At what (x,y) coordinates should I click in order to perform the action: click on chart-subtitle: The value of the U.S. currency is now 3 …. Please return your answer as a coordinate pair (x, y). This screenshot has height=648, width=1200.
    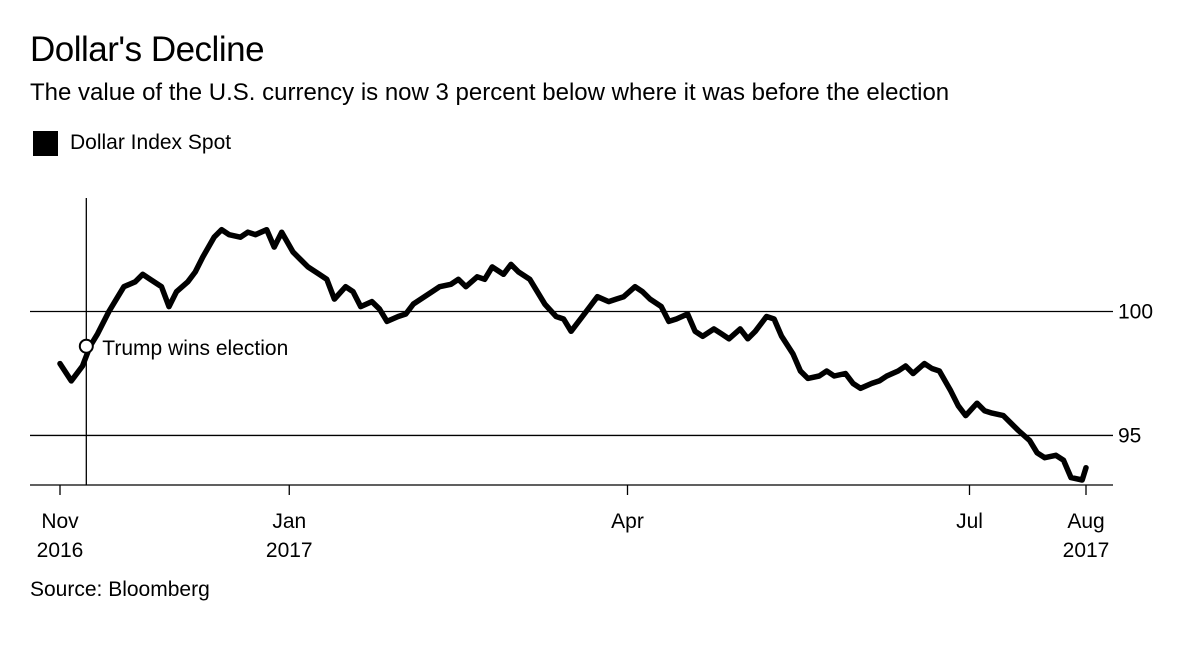
    Looking at the image, I should click on (490, 92).